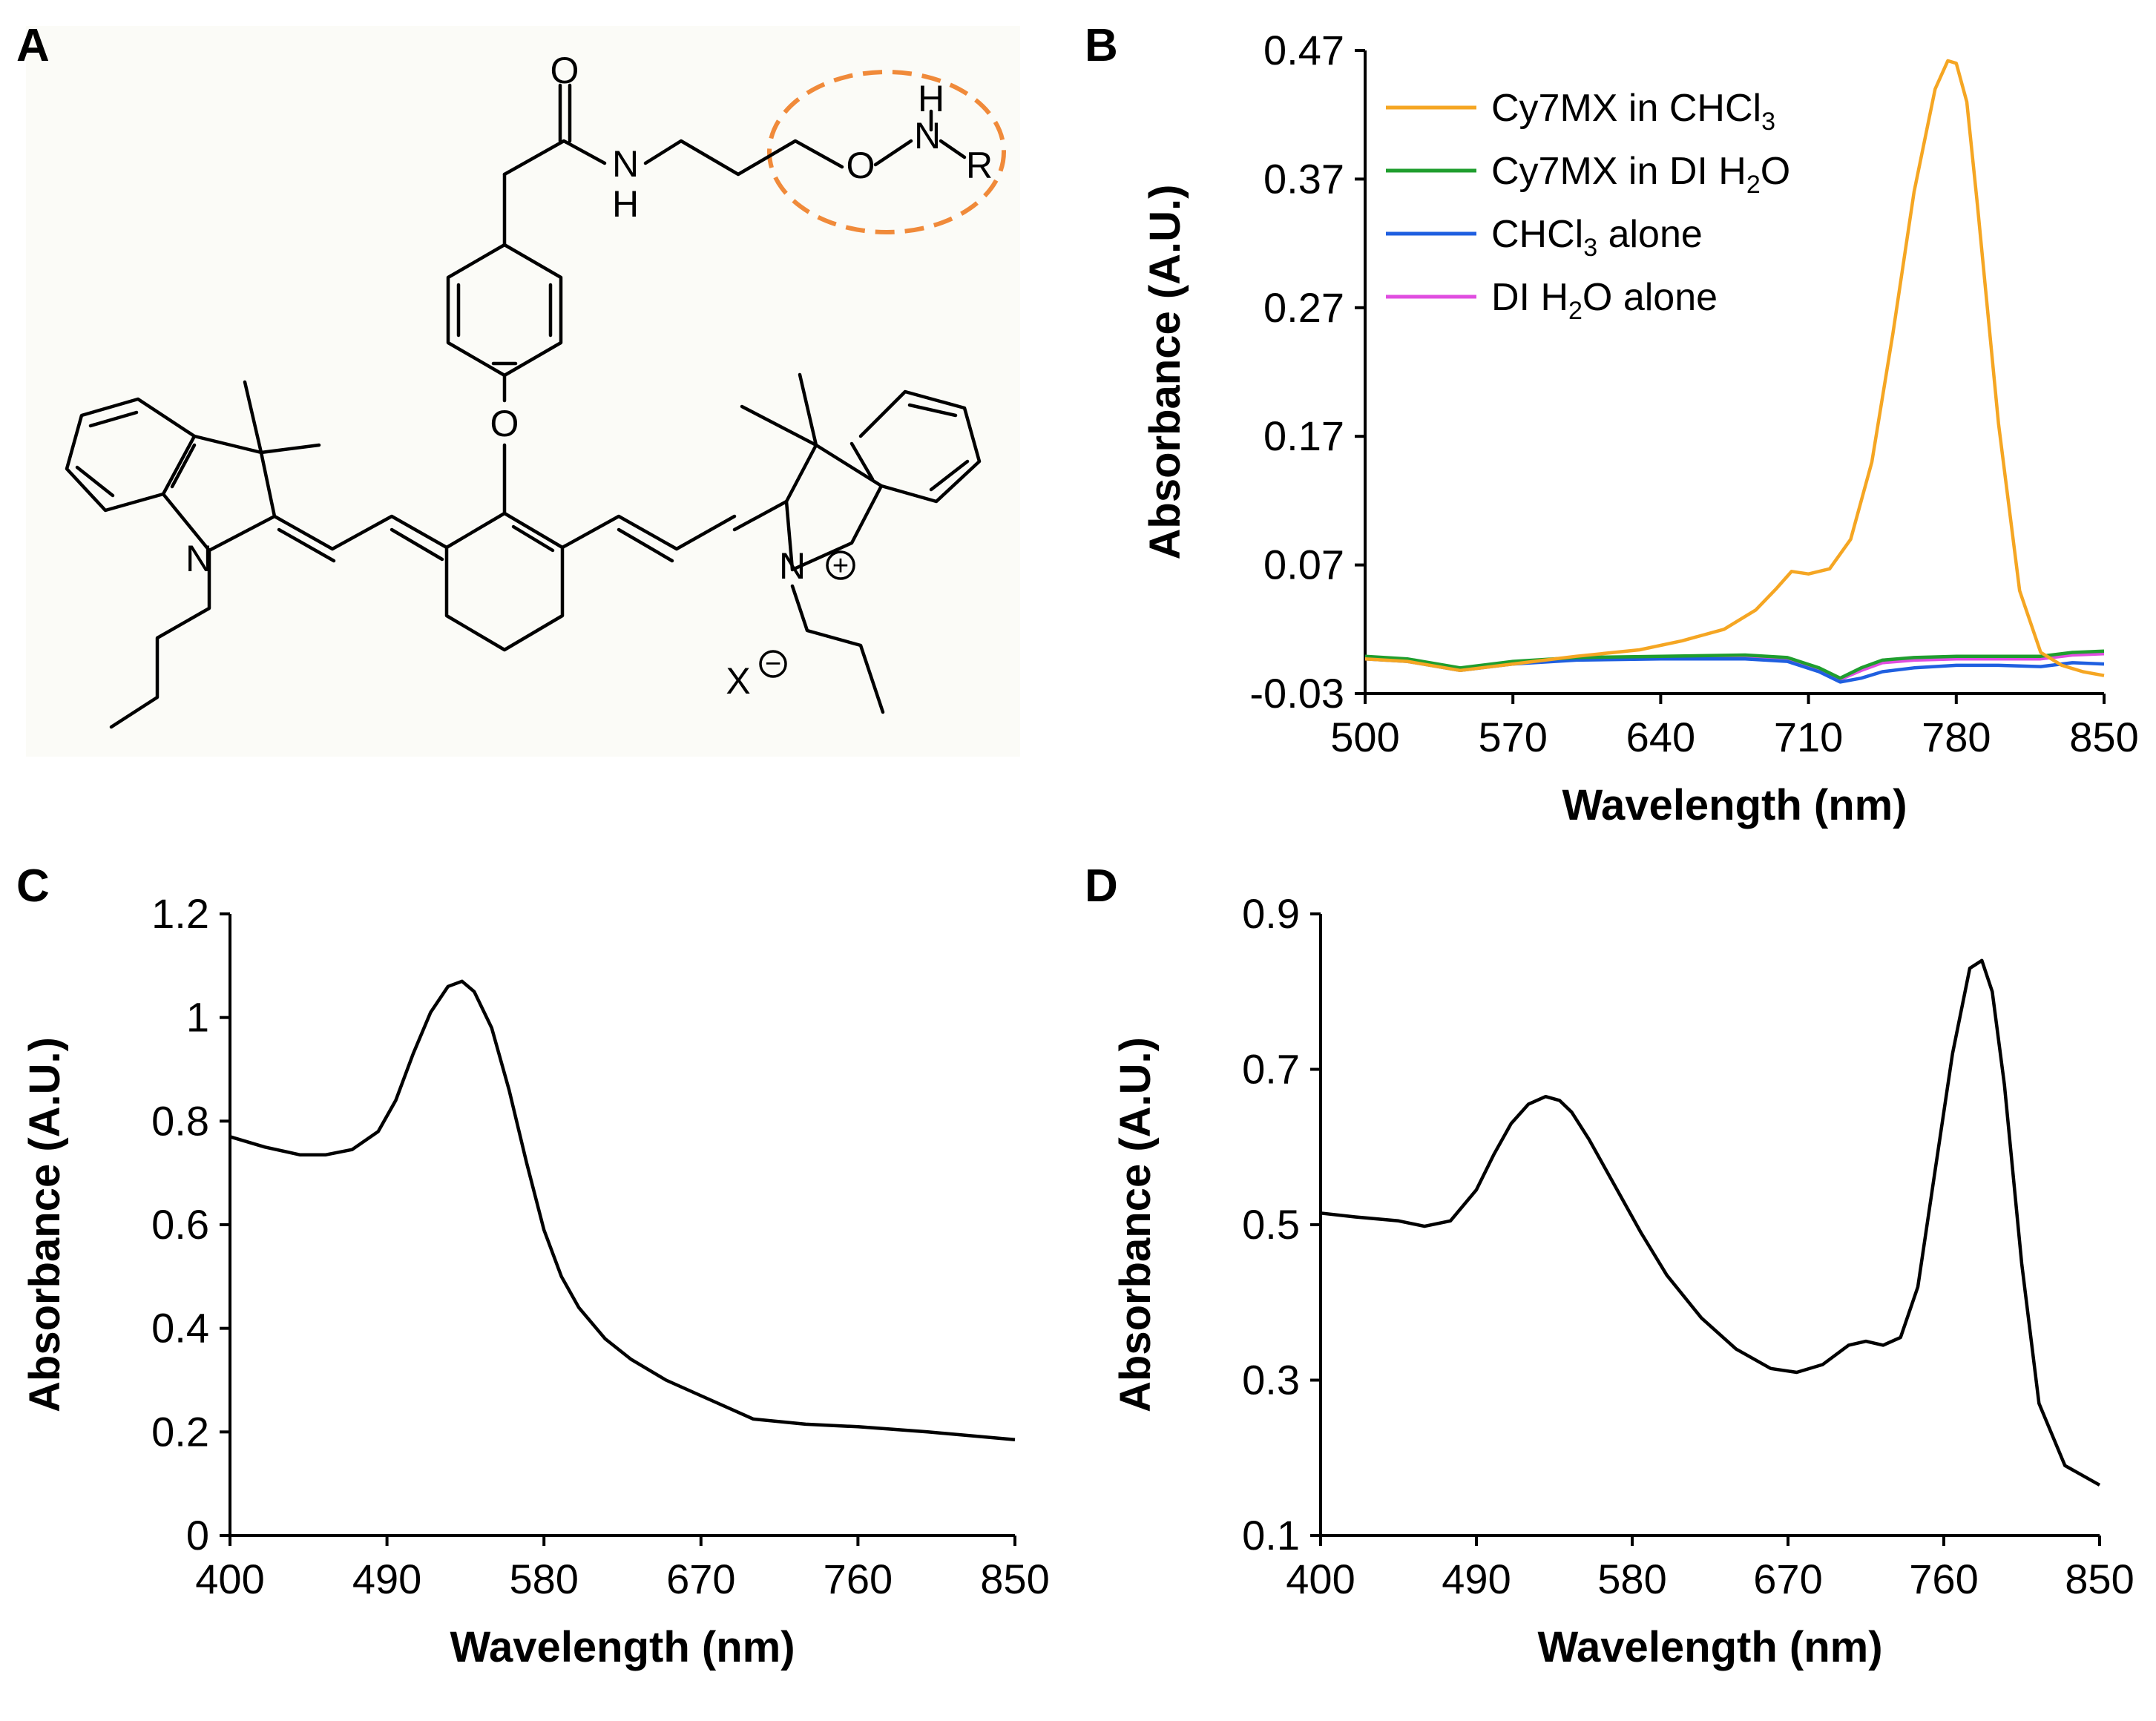 The height and width of the screenshot is (1721, 2156). Describe the element at coordinates (1788, 1579) in the screenshot. I see `d-x-tick-label: 670` at that location.